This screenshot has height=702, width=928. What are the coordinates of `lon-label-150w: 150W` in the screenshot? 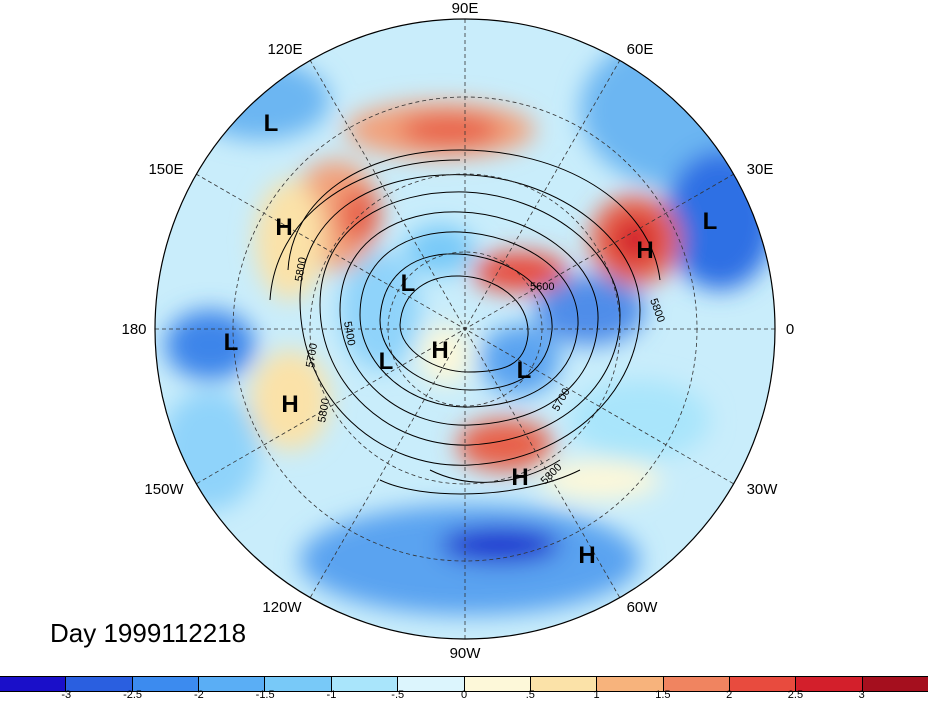 It's located at (164, 489).